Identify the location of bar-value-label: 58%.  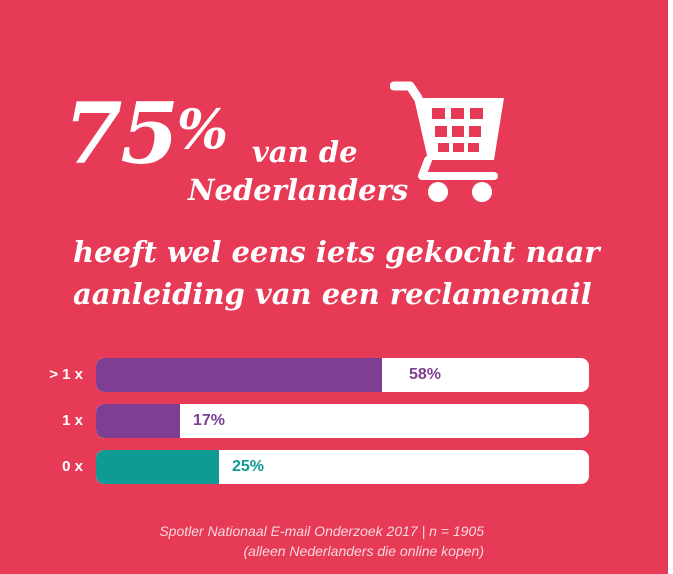
(425, 374).